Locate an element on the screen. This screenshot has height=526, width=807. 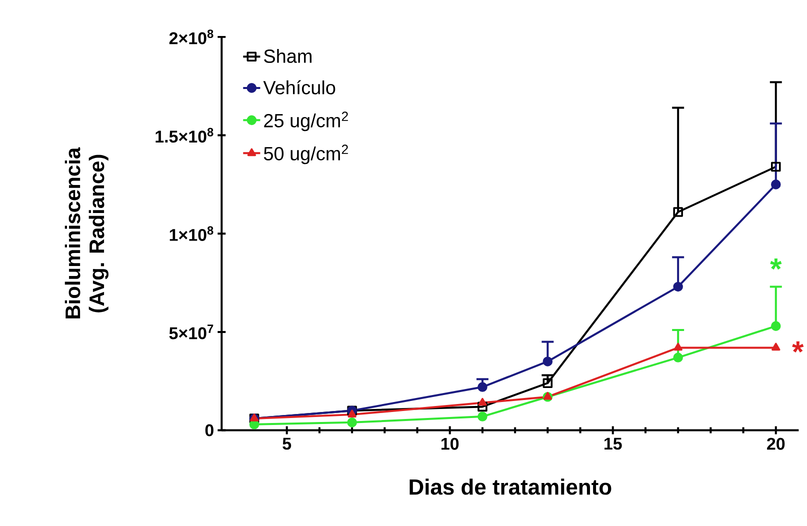
x-tick-label: 5 is located at coordinates (287, 444).